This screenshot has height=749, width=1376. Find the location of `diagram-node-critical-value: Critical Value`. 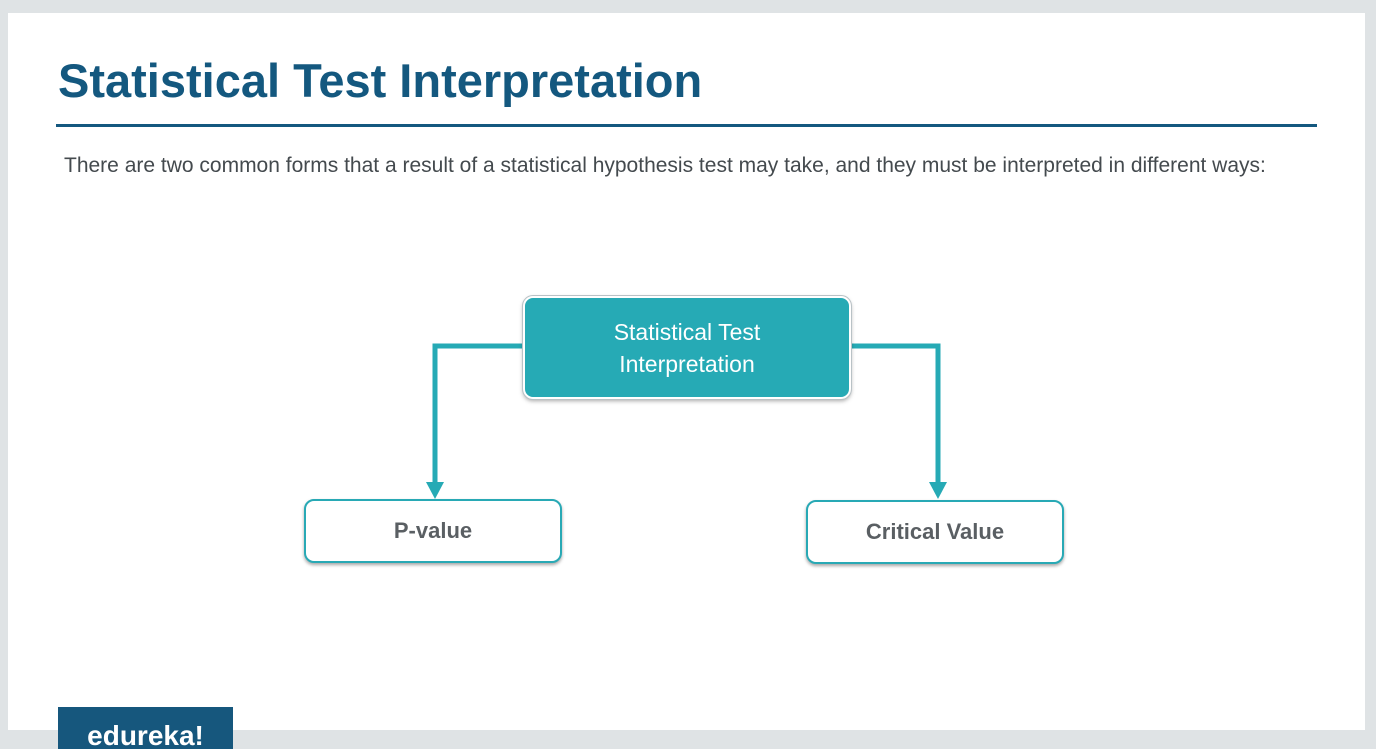

diagram-node-critical-value: Critical Value is located at coordinates (935, 532).